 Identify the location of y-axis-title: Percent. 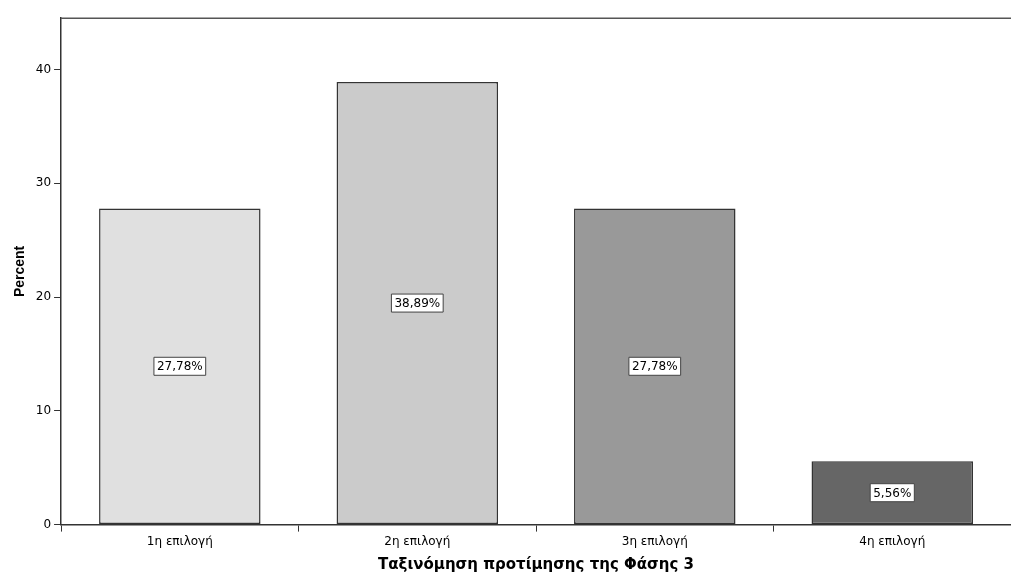
(19, 271).